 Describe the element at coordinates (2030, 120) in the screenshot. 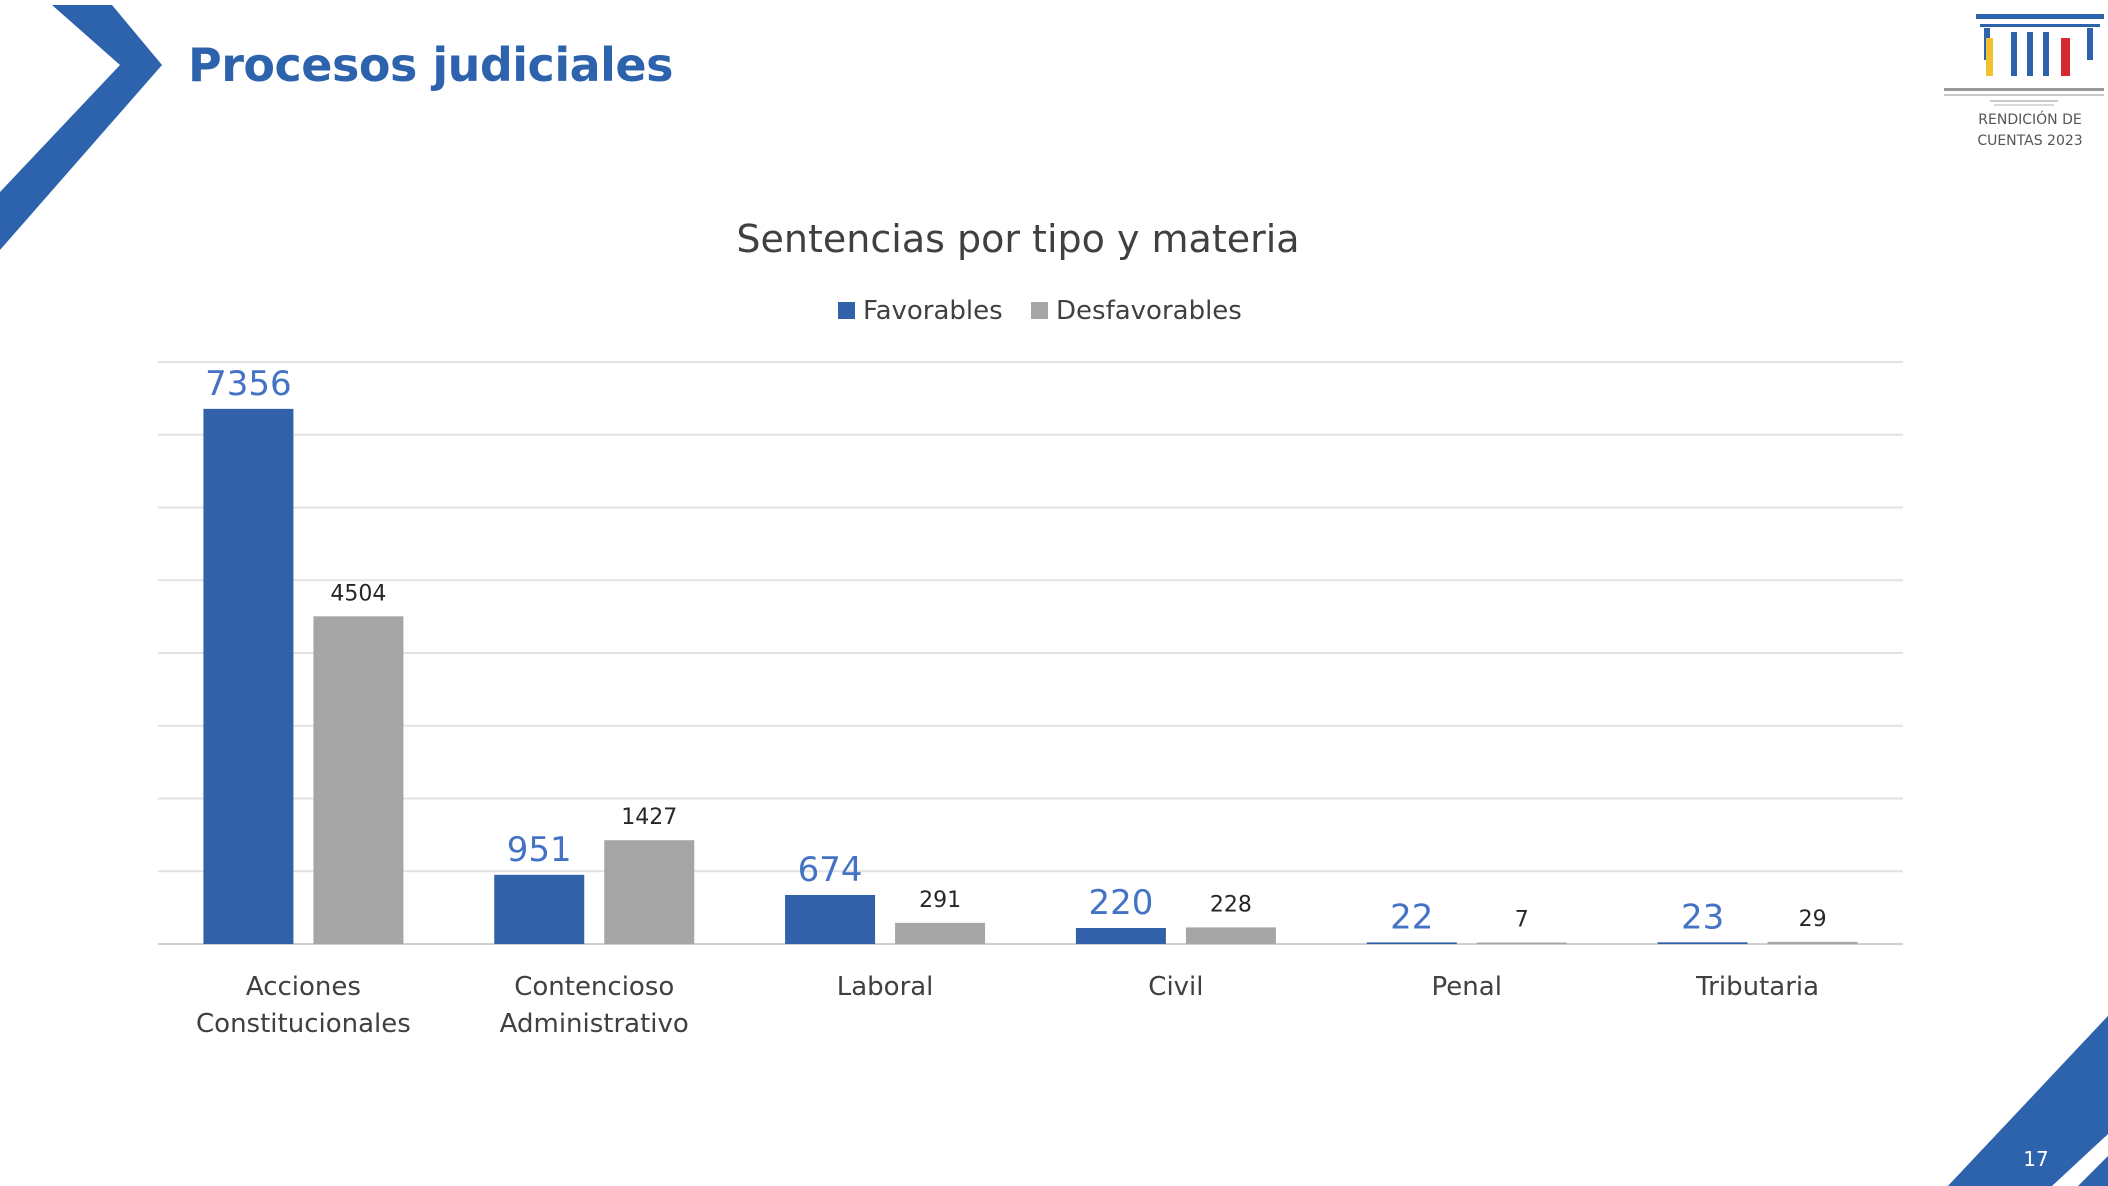

I see `logo-caption-line1: RENDICIÓN DE` at that location.